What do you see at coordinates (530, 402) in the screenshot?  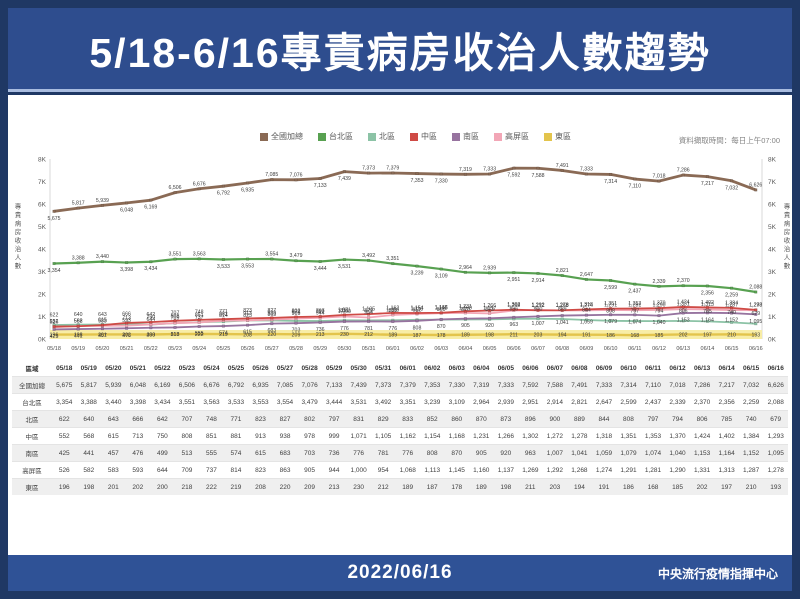 I see `table-cell: 2,951` at bounding box center [530, 402].